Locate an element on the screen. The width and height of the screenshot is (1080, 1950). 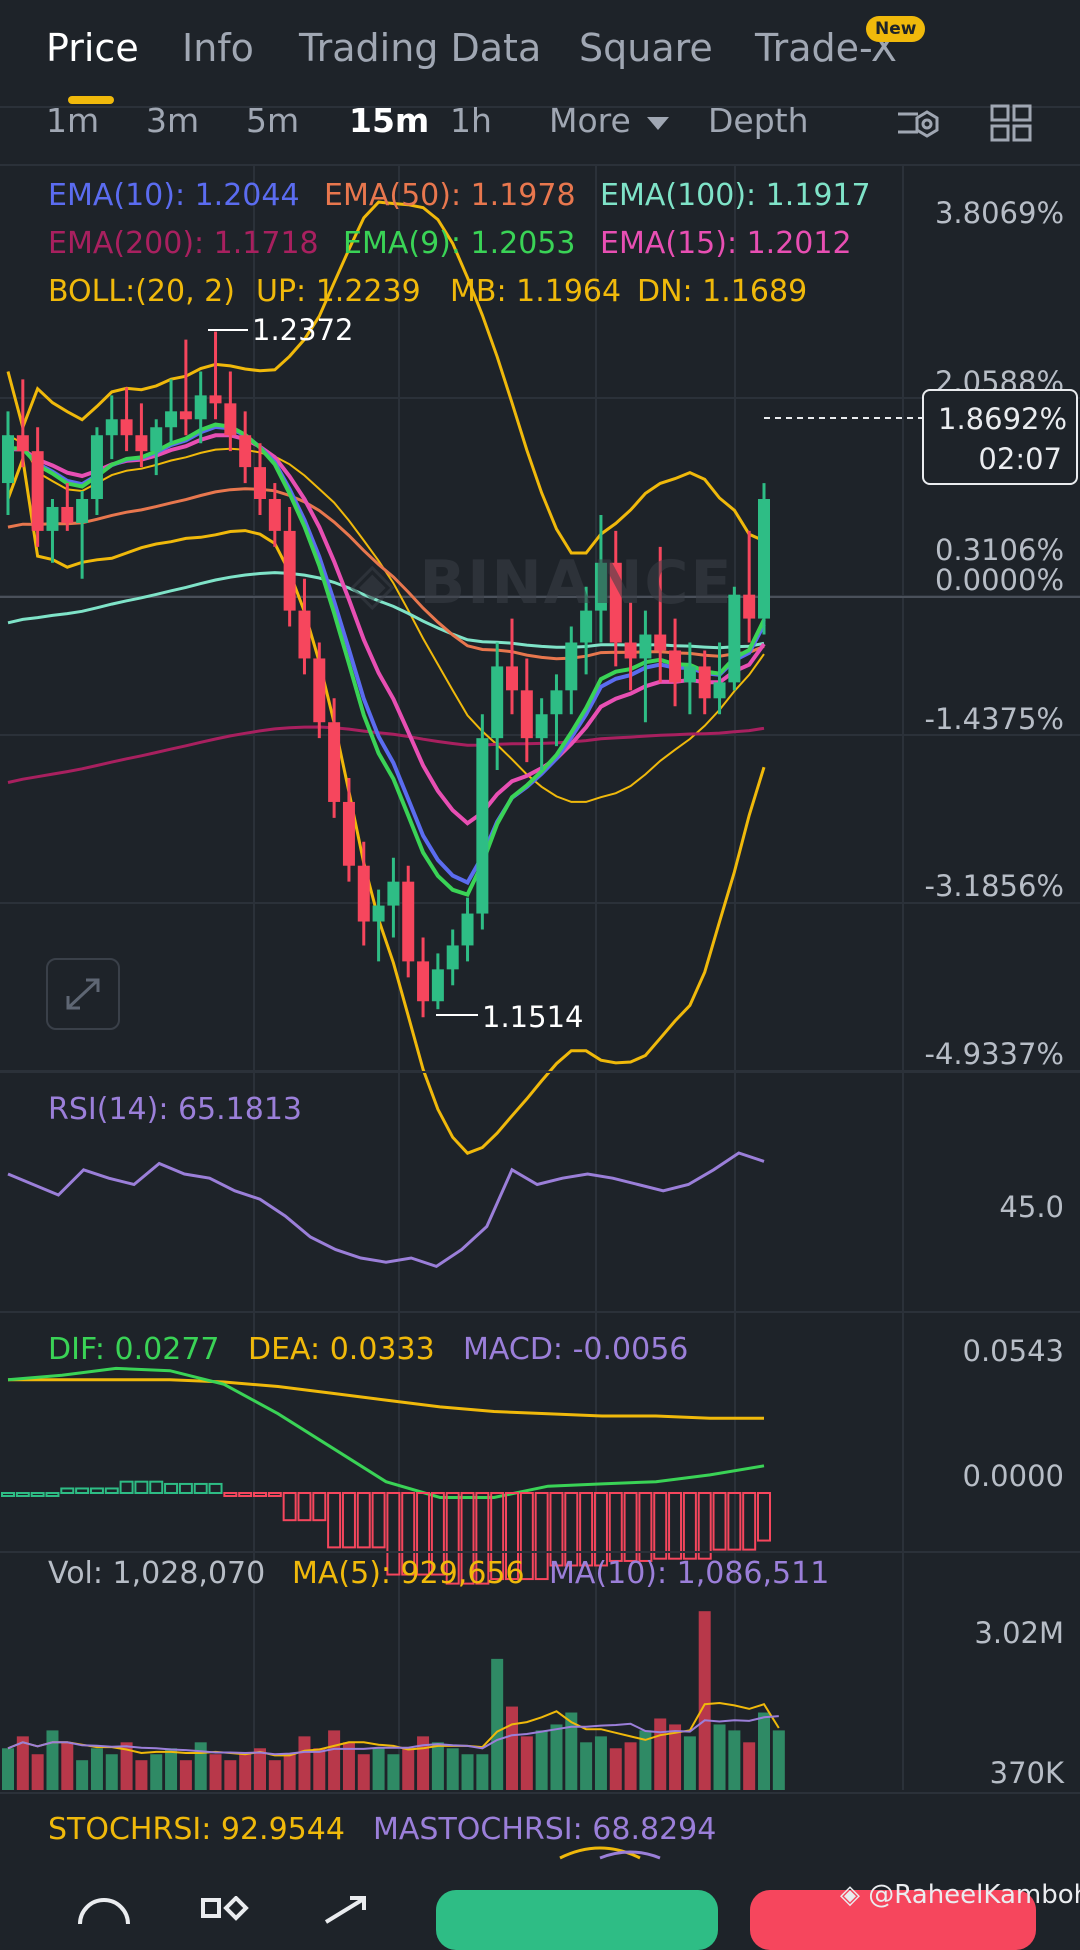
boll-upper-line is located at coordinates (385, 377).